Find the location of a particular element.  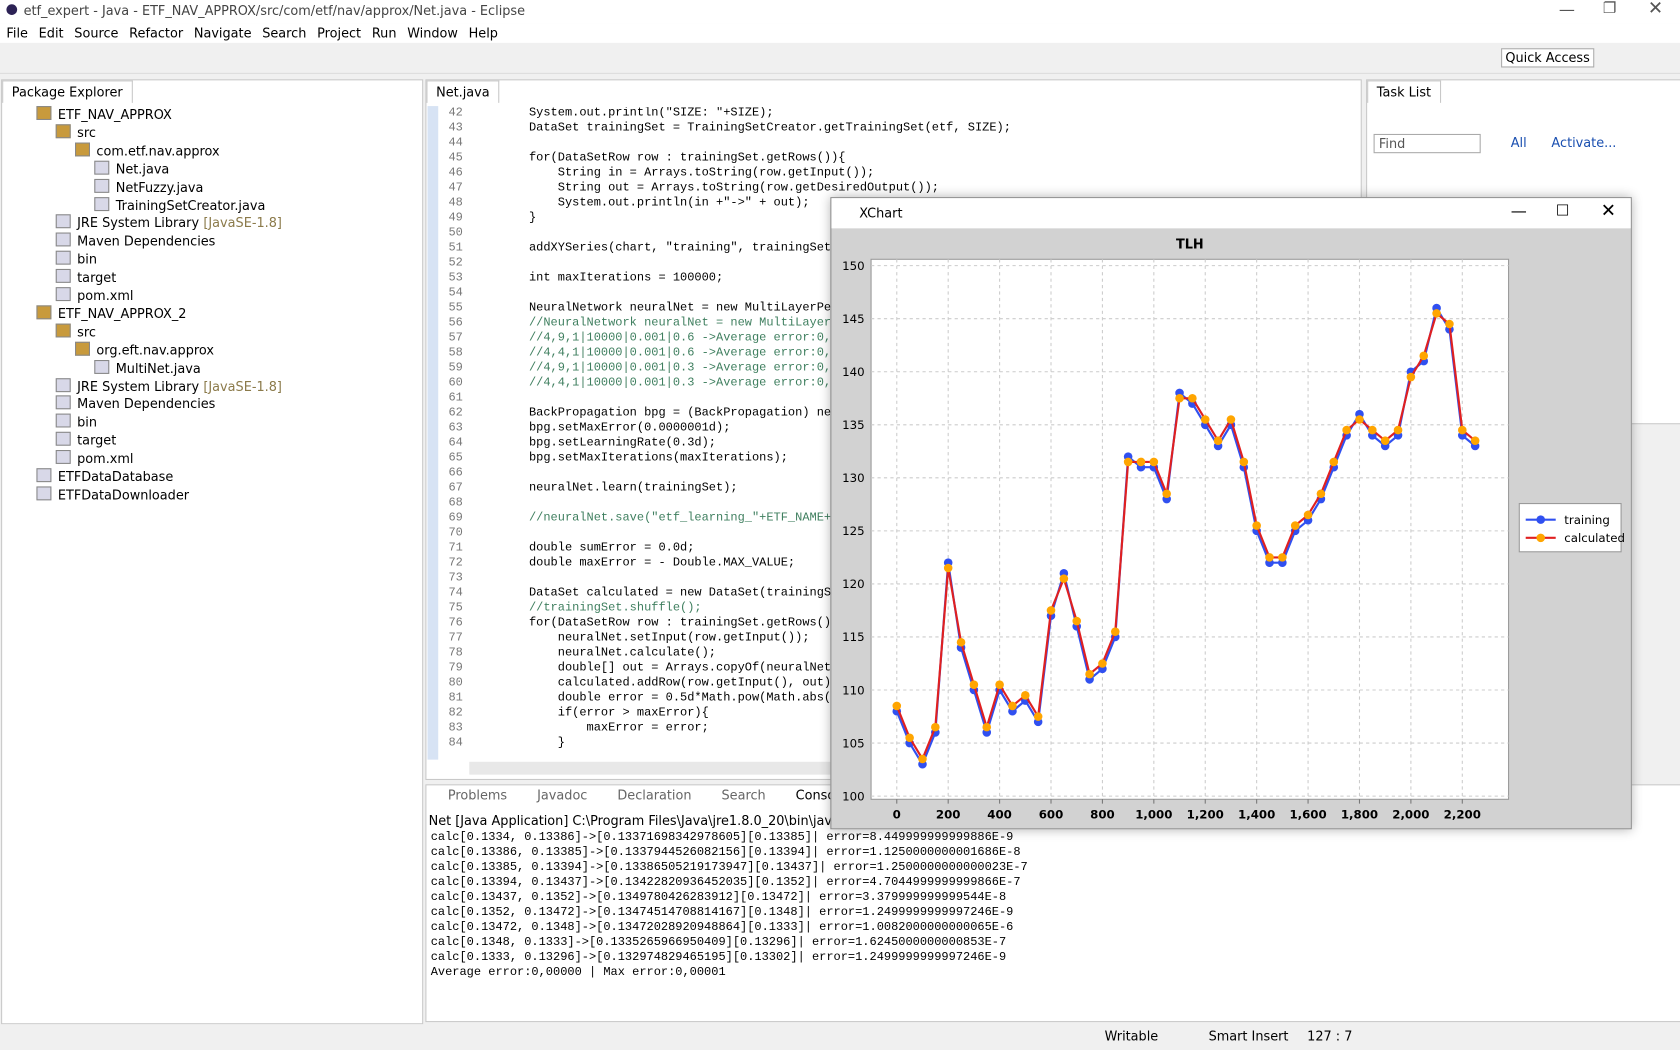

xchart-close: ✕ is located at coordinates (1608, 211).